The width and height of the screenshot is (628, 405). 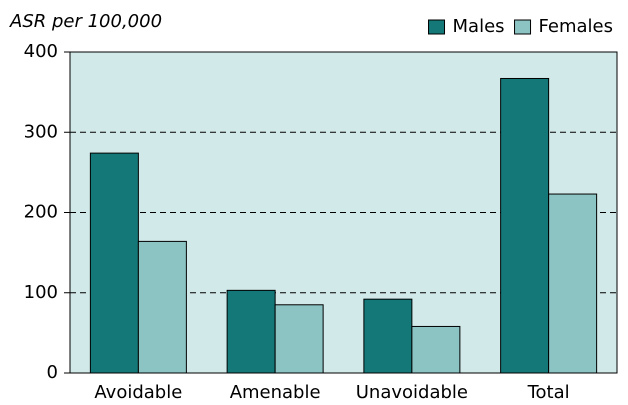 I want to click on y-tick-label: 300, so click(x=41, y=131).